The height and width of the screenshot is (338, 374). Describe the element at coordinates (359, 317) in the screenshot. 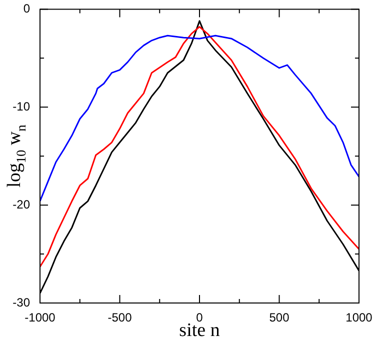

I see `x-tick-label: 1000` at that location.